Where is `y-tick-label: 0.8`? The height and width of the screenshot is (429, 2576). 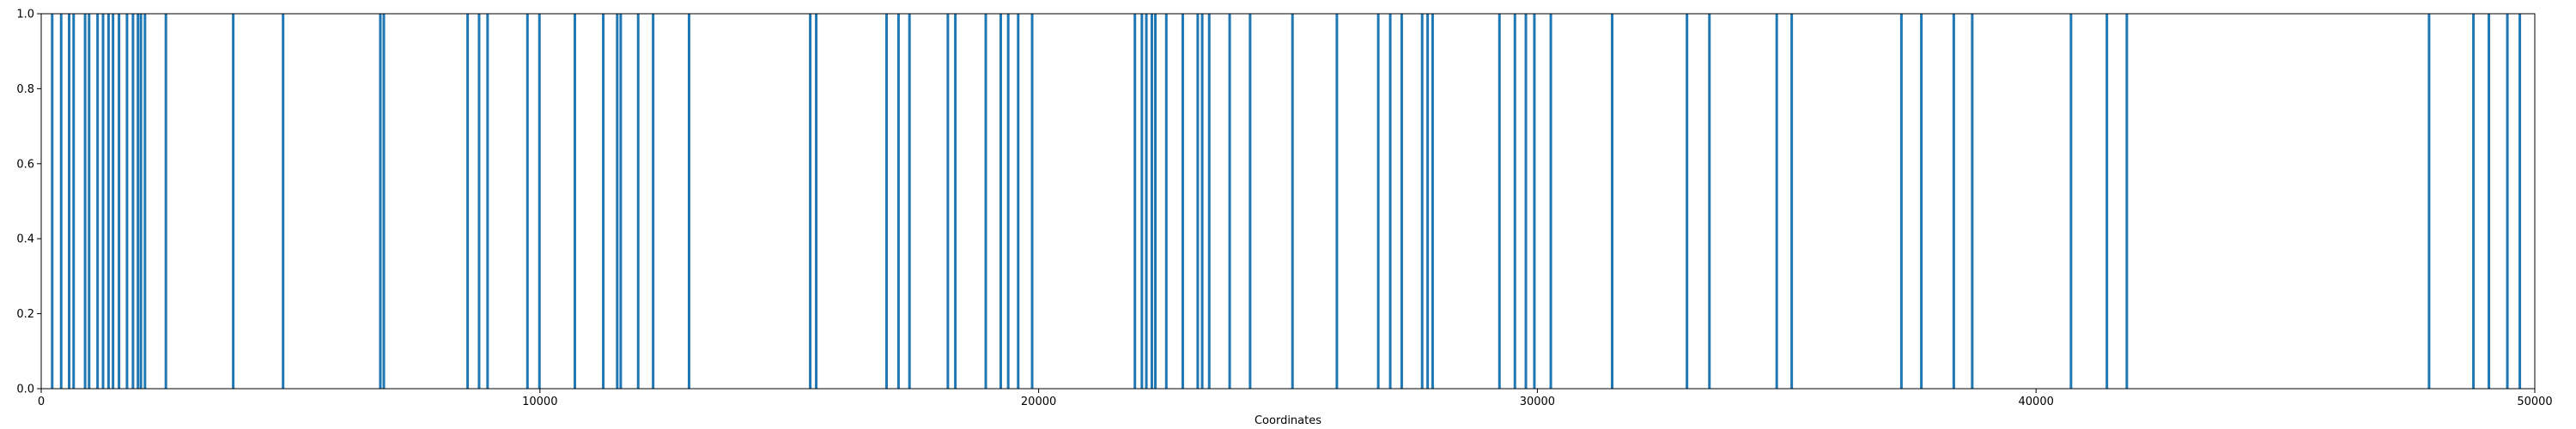
y-tick-label: 0.8 is located at coordinates (25, 89).